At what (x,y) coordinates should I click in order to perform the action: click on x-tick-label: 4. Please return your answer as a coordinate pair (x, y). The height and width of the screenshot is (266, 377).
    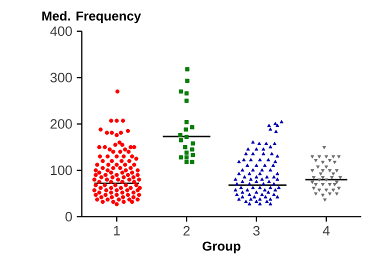
    Looking at the image, I should click on (326, 231).